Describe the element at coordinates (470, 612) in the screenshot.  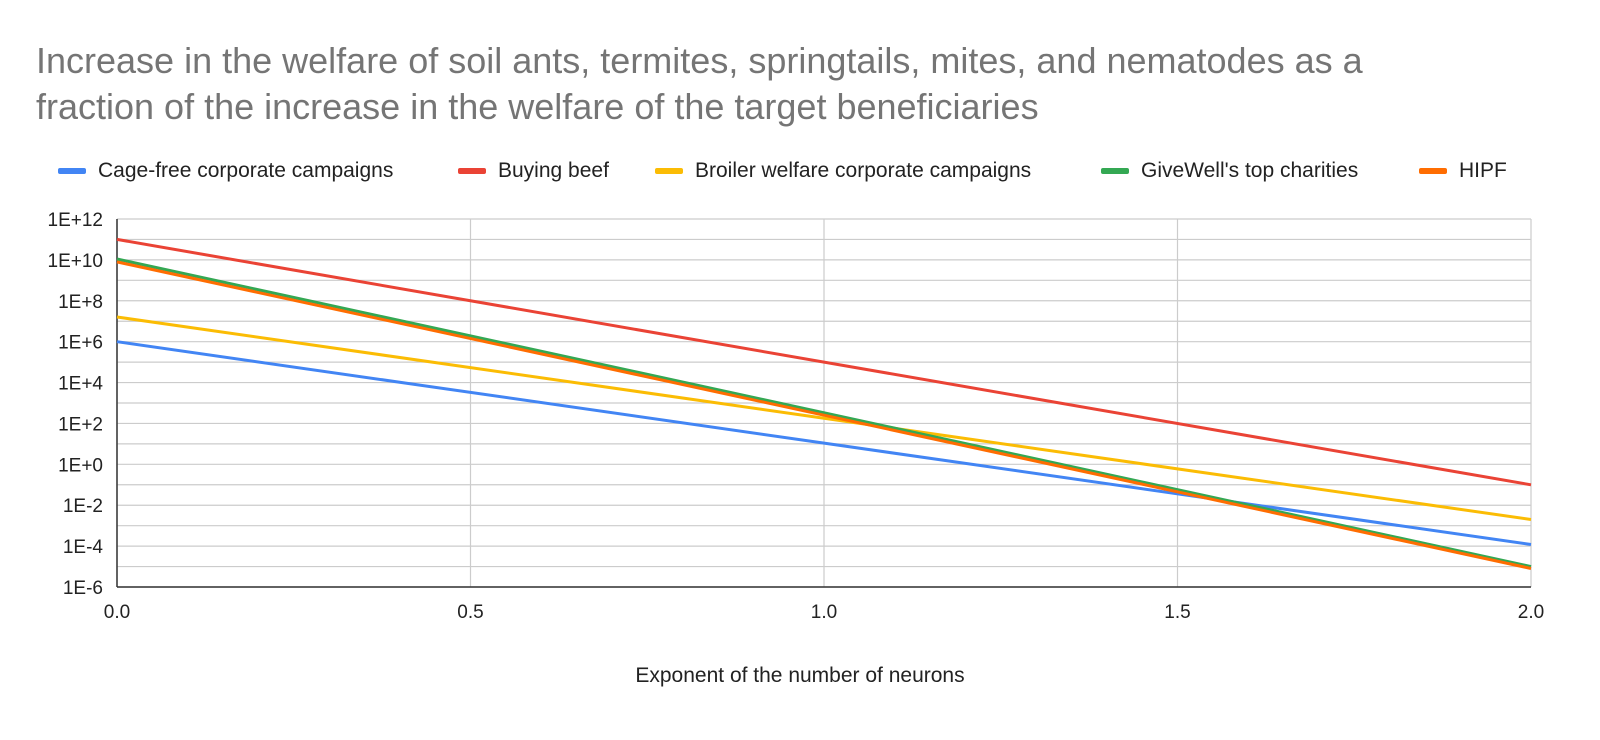
I see `x-tick-label: 0.5` at that location.